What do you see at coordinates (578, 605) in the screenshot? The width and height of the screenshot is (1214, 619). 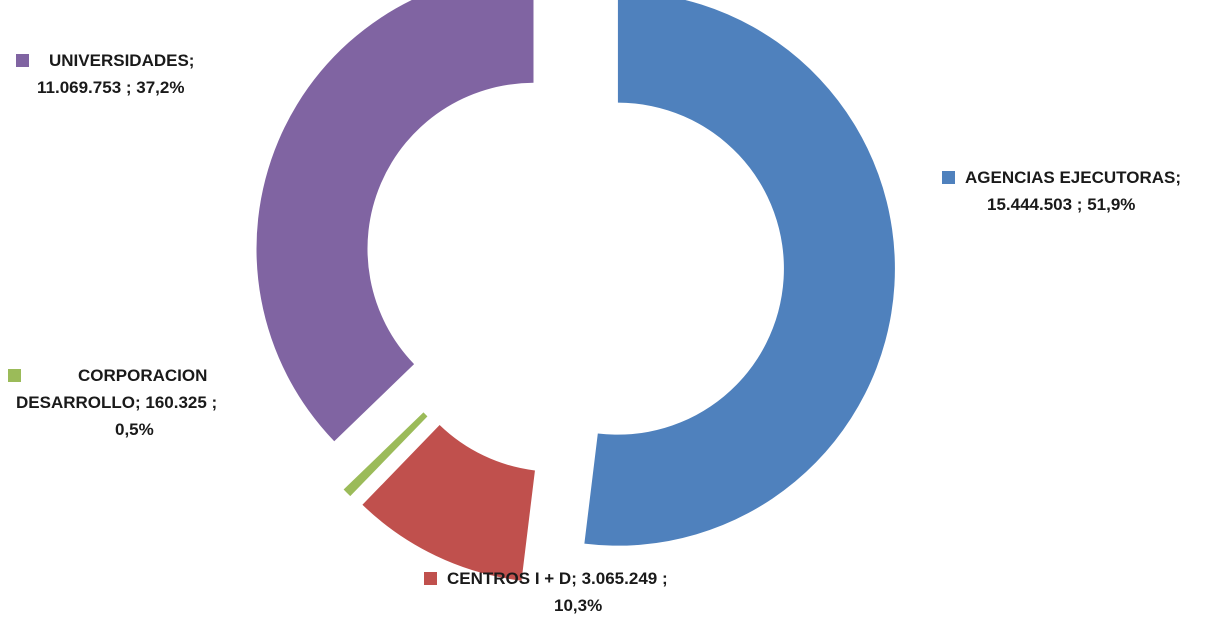 I see `label-centros-line2: 10,3%` at bounding box center [578, 605].